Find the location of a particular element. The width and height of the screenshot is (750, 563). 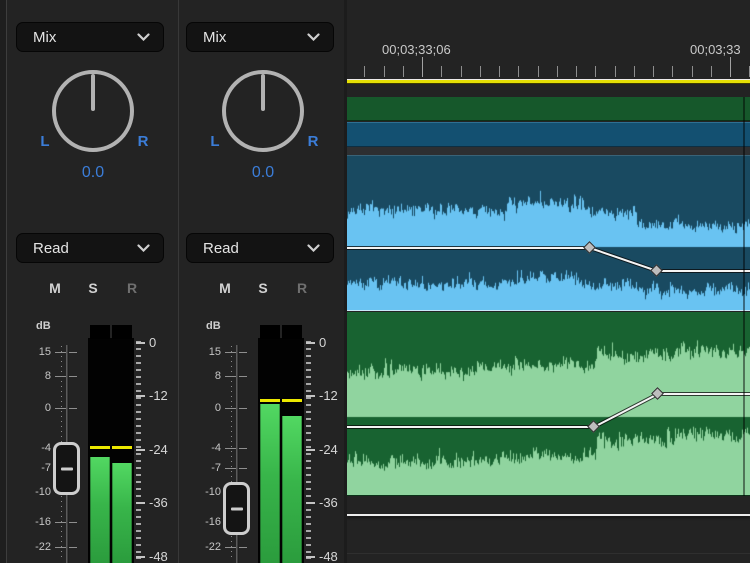

ruler-bottom-line is located at coordinates (548, 79).